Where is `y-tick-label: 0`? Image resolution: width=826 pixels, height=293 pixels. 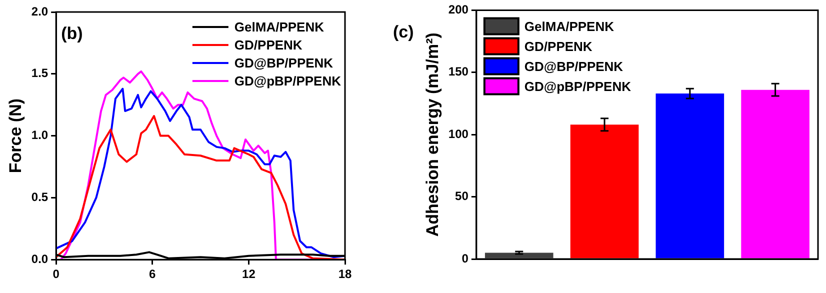 y-tick-label: 0 is located at coordinates (465, 258).